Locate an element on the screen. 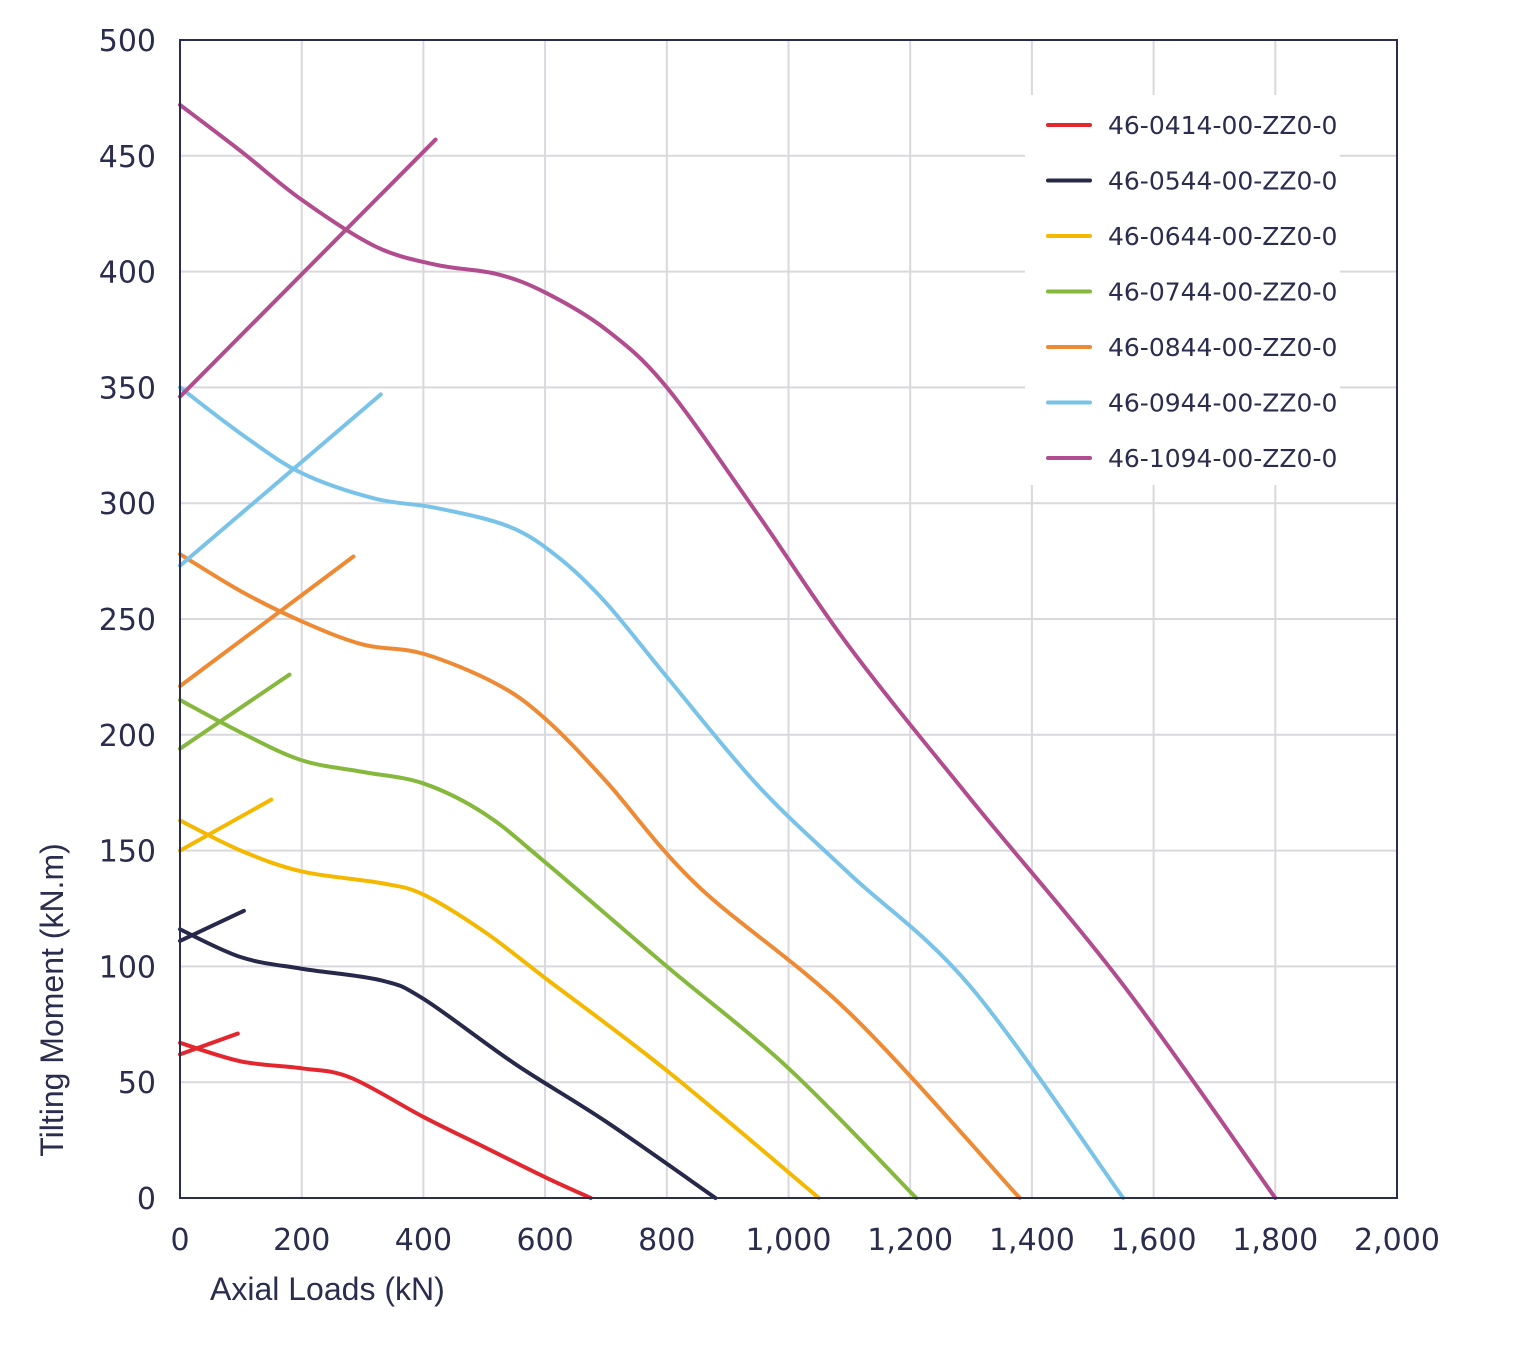 The width and height of the screenshot is (1518, 1354). y-tick-label: 500 is located at coordinates (127, 41).